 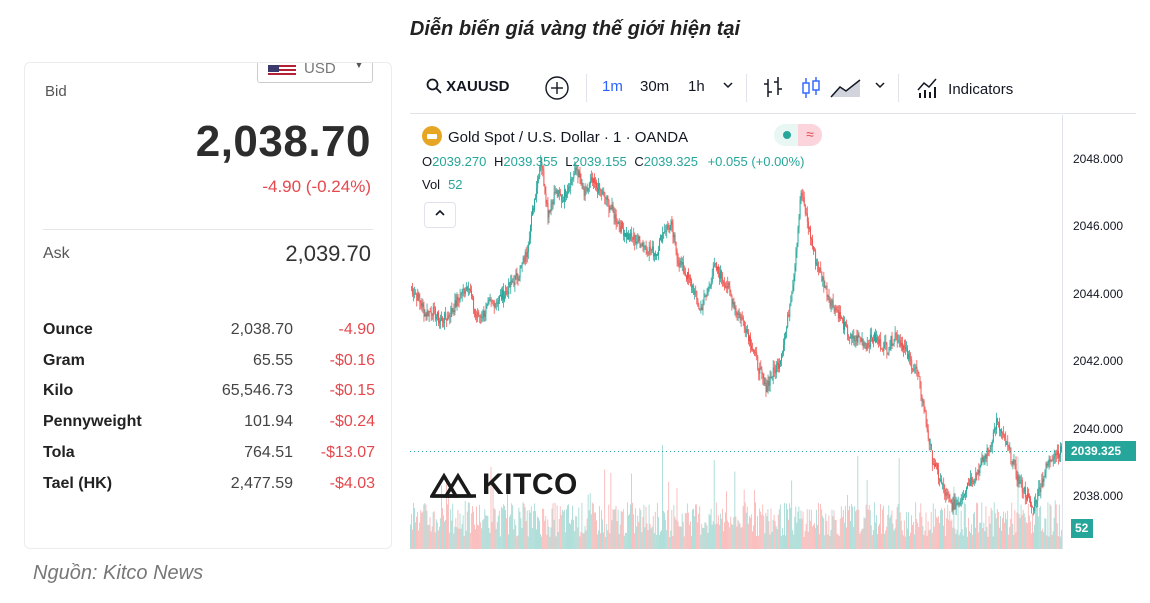 I want to click on area-style-button, so click(x=846, y=90).